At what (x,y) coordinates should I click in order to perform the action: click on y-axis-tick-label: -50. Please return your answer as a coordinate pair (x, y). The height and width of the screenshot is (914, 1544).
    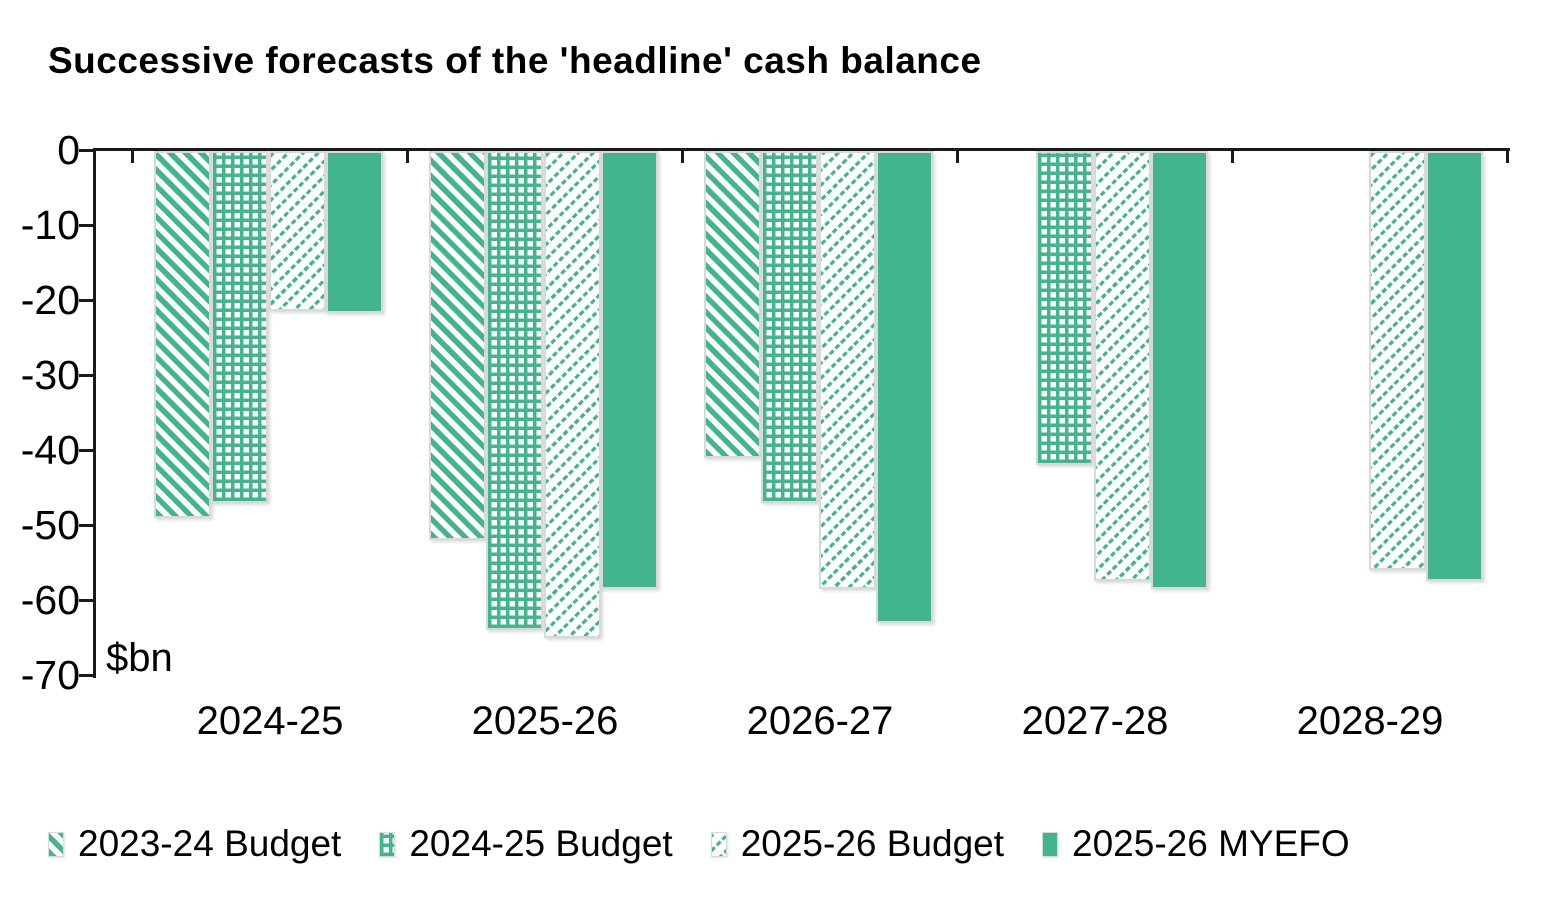
    Looking at the image, I should click on (50, 525).